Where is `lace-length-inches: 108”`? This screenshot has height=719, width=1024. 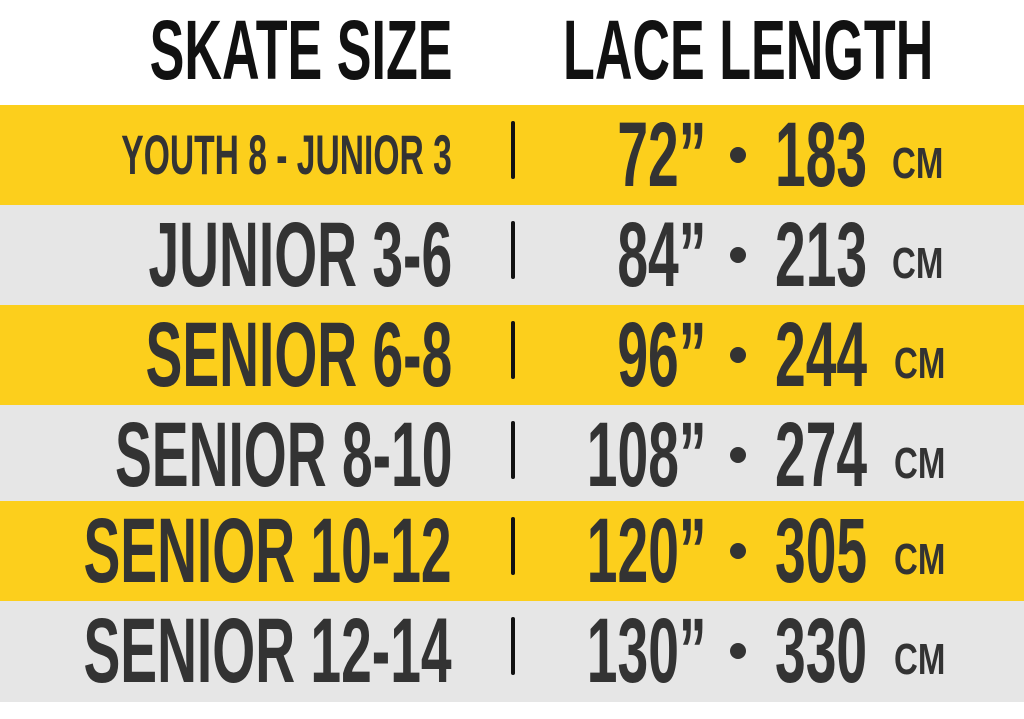 lace-length-inches: 108” is located at coordinates (646, 455).